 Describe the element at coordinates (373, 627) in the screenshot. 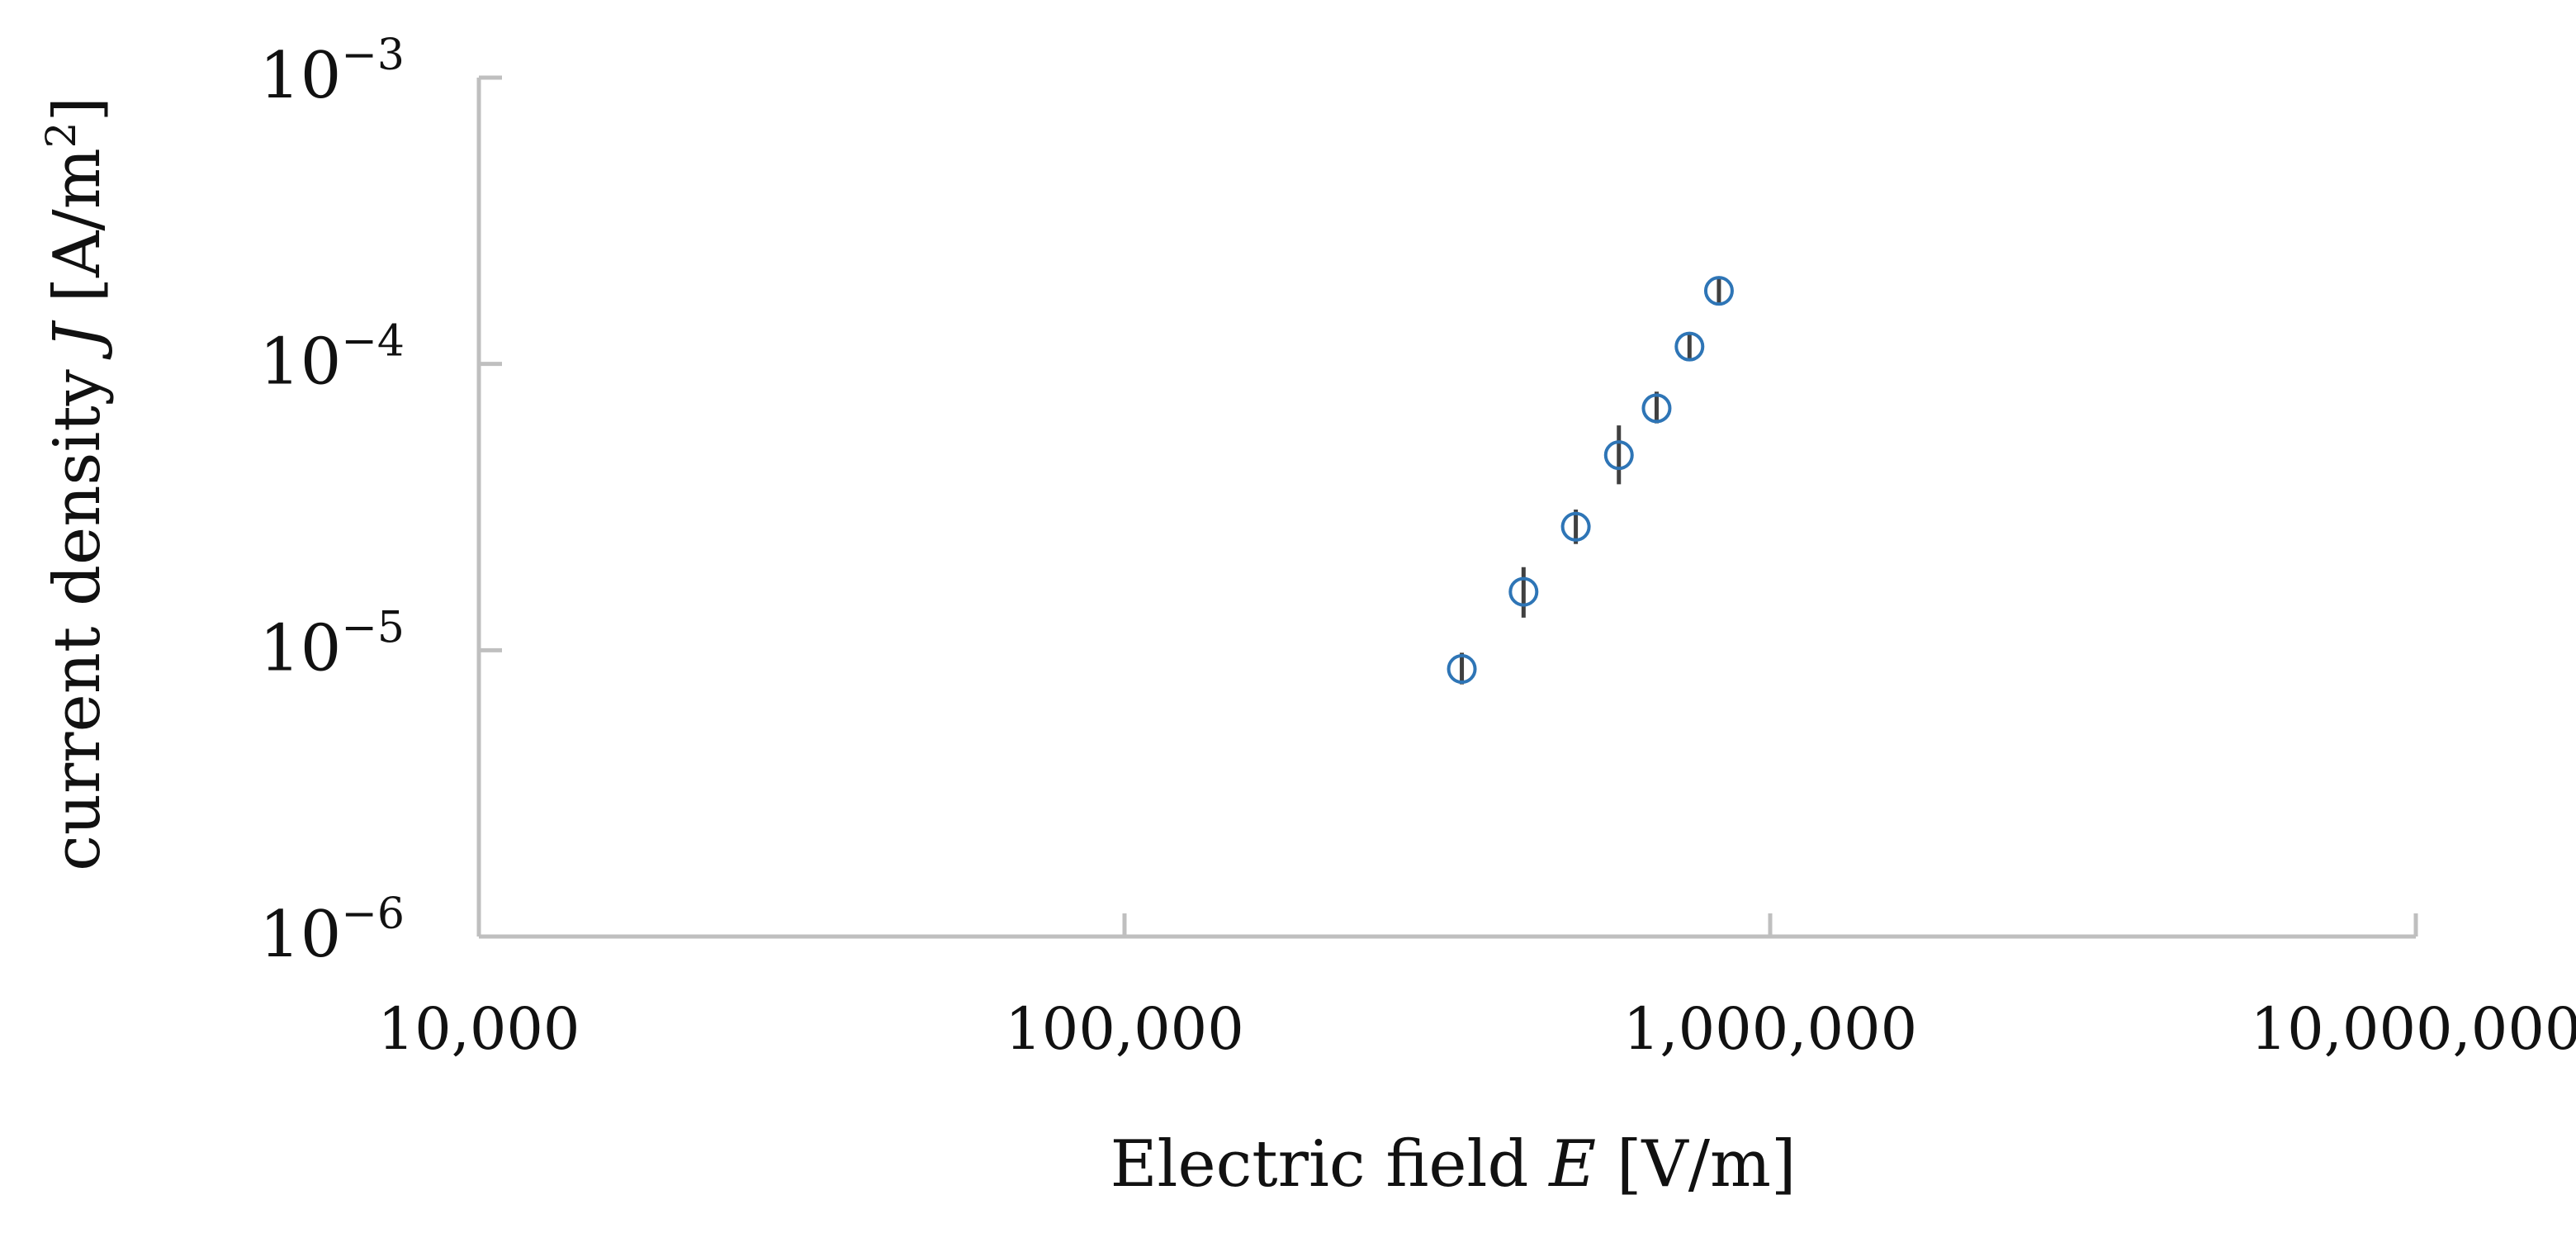

I see `y-tick-label-exponent: −5` at that location.